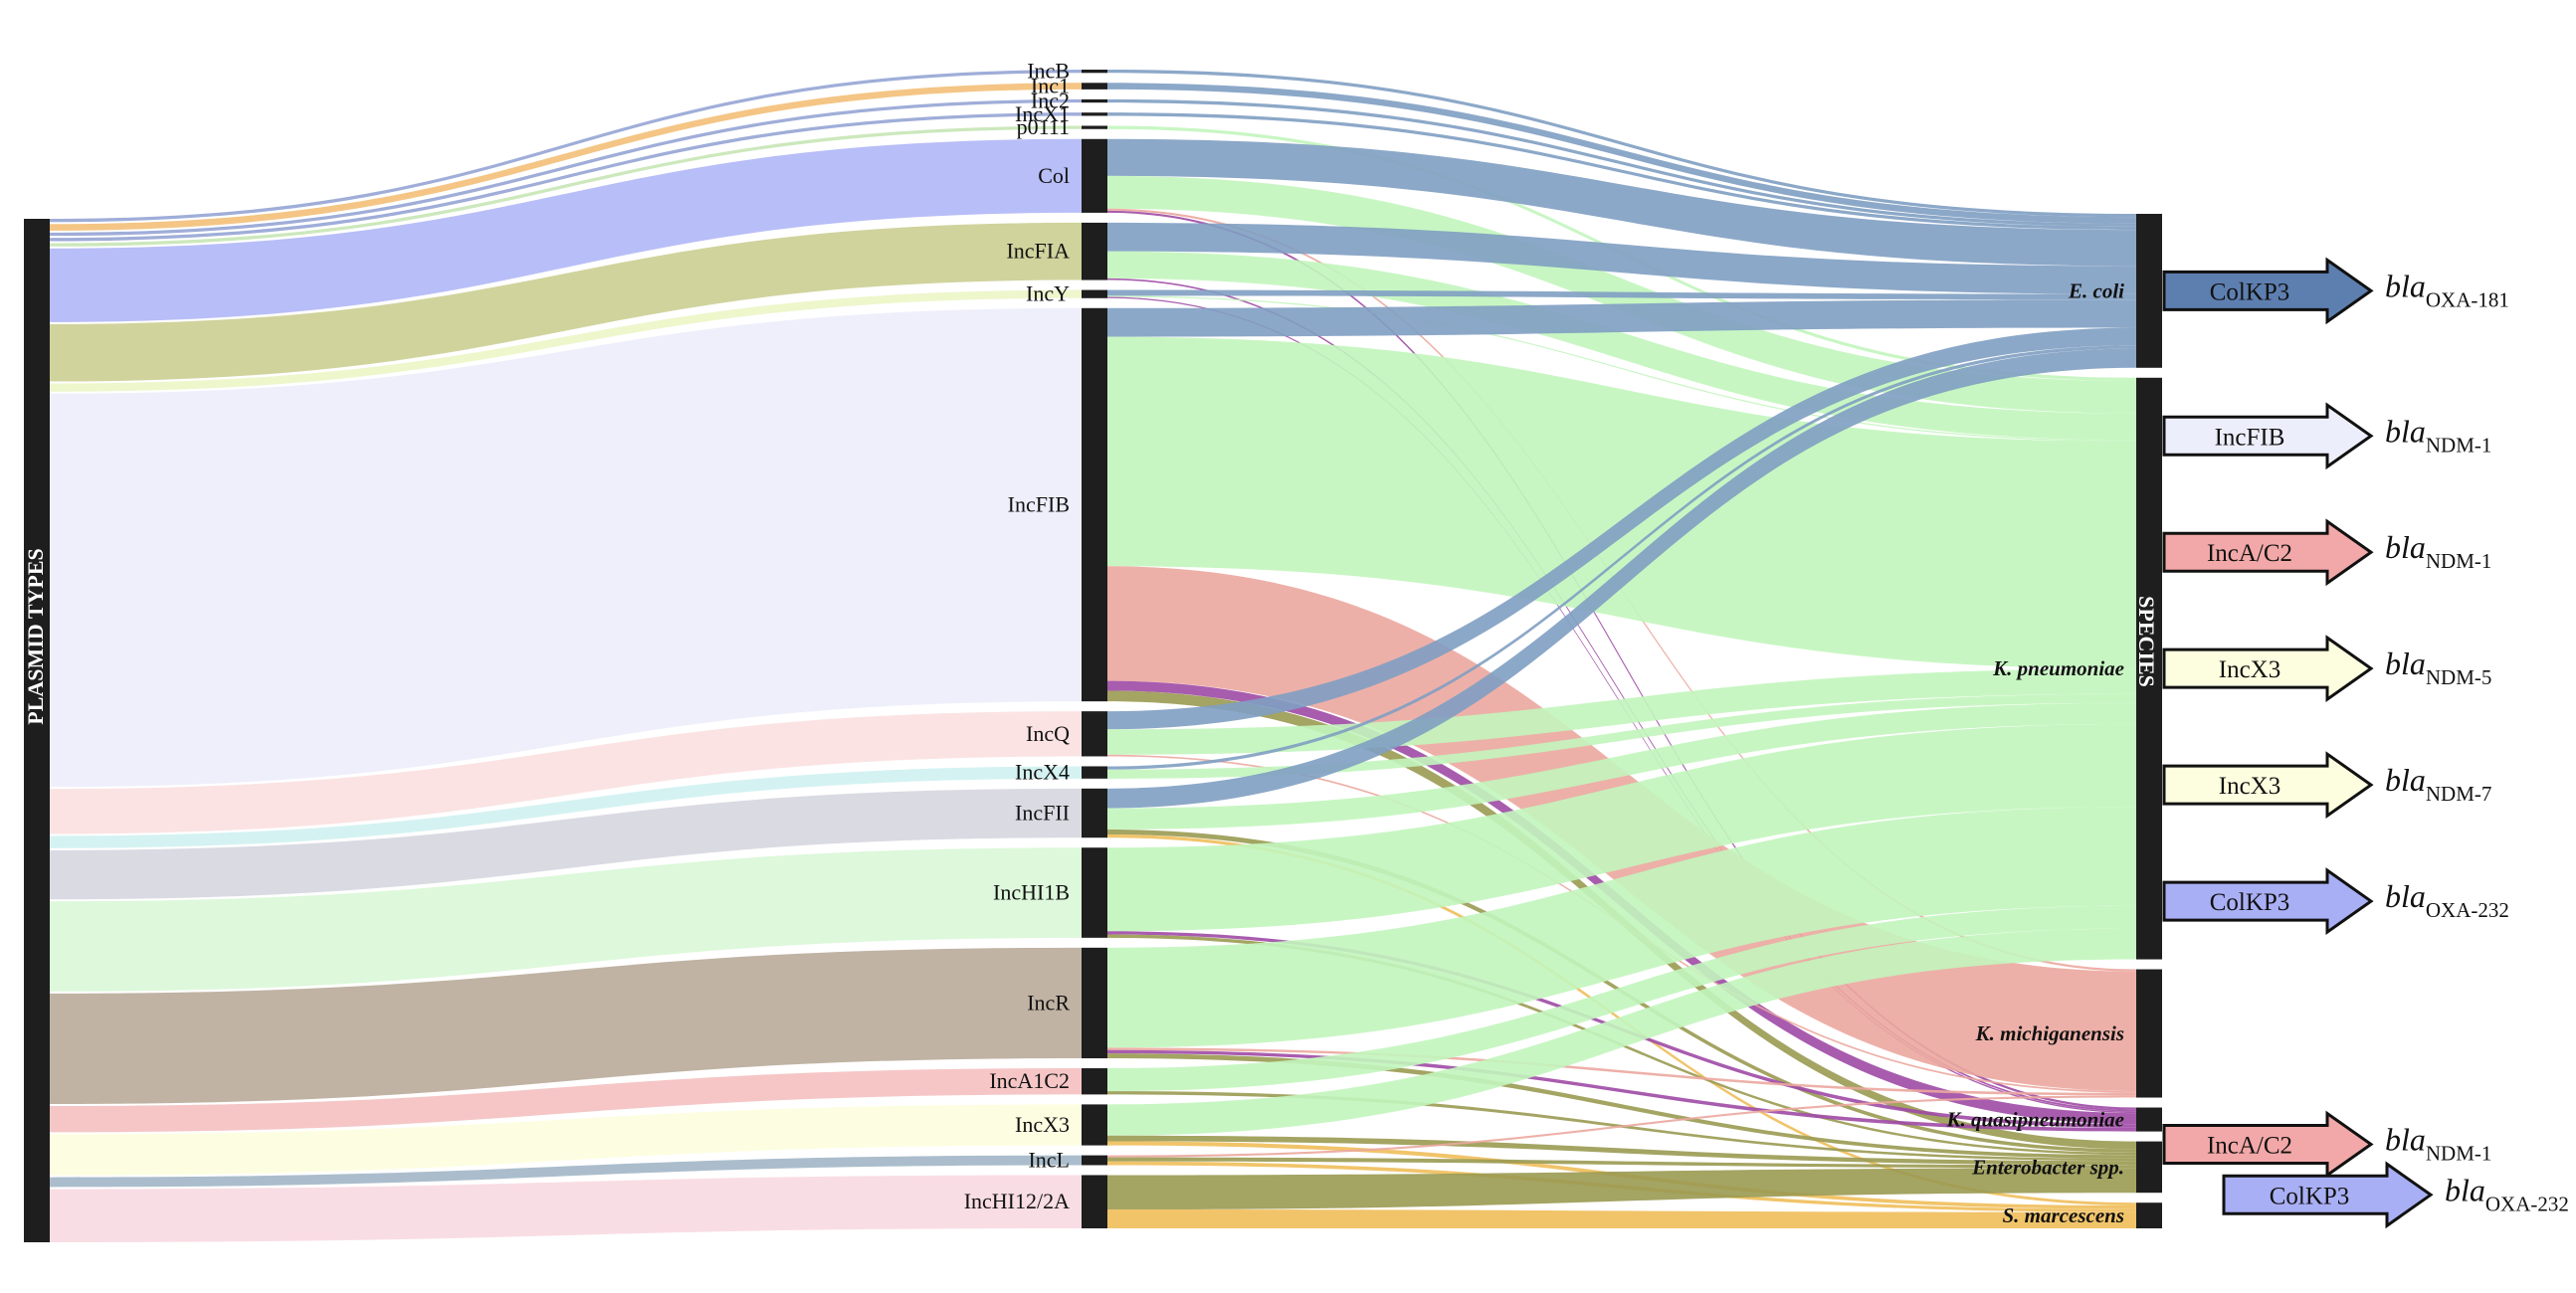  I want to click on flow-incr-to-ent, so click(1621, 1106).